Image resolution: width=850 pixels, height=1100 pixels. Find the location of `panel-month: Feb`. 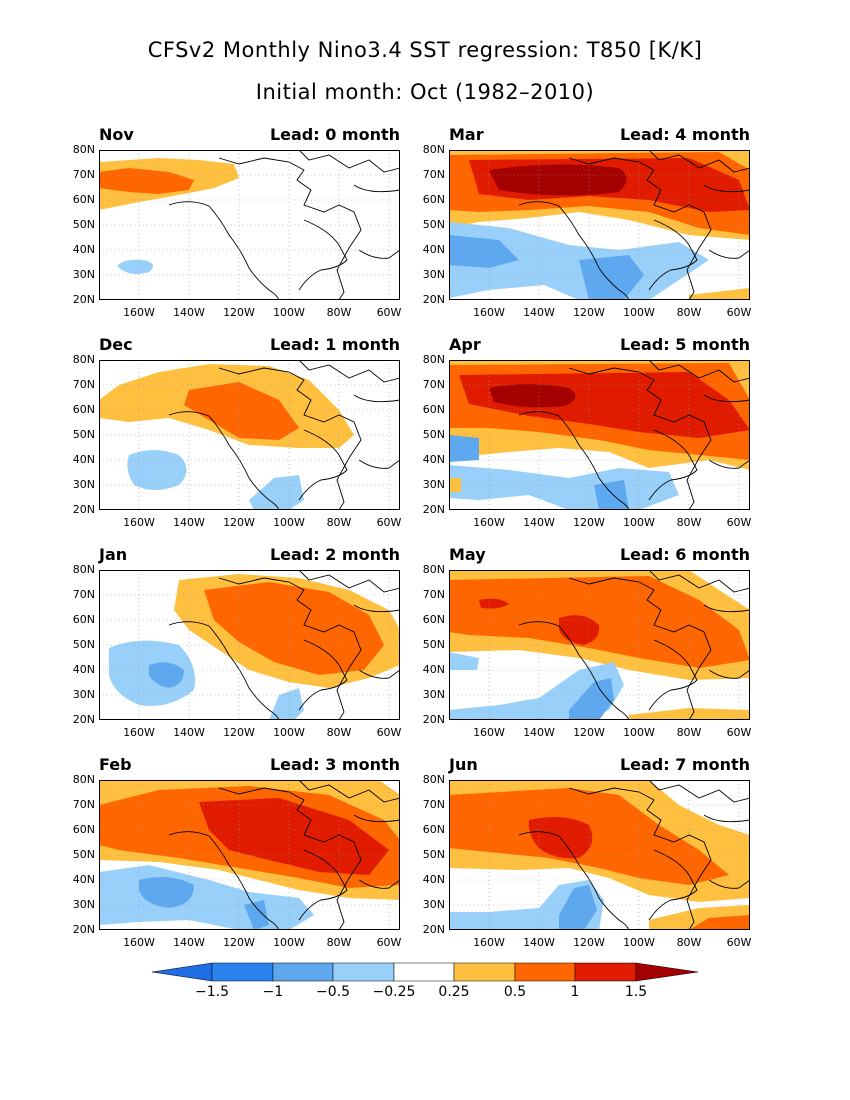

panel-month: Feb is located at coordinates (115, 764).